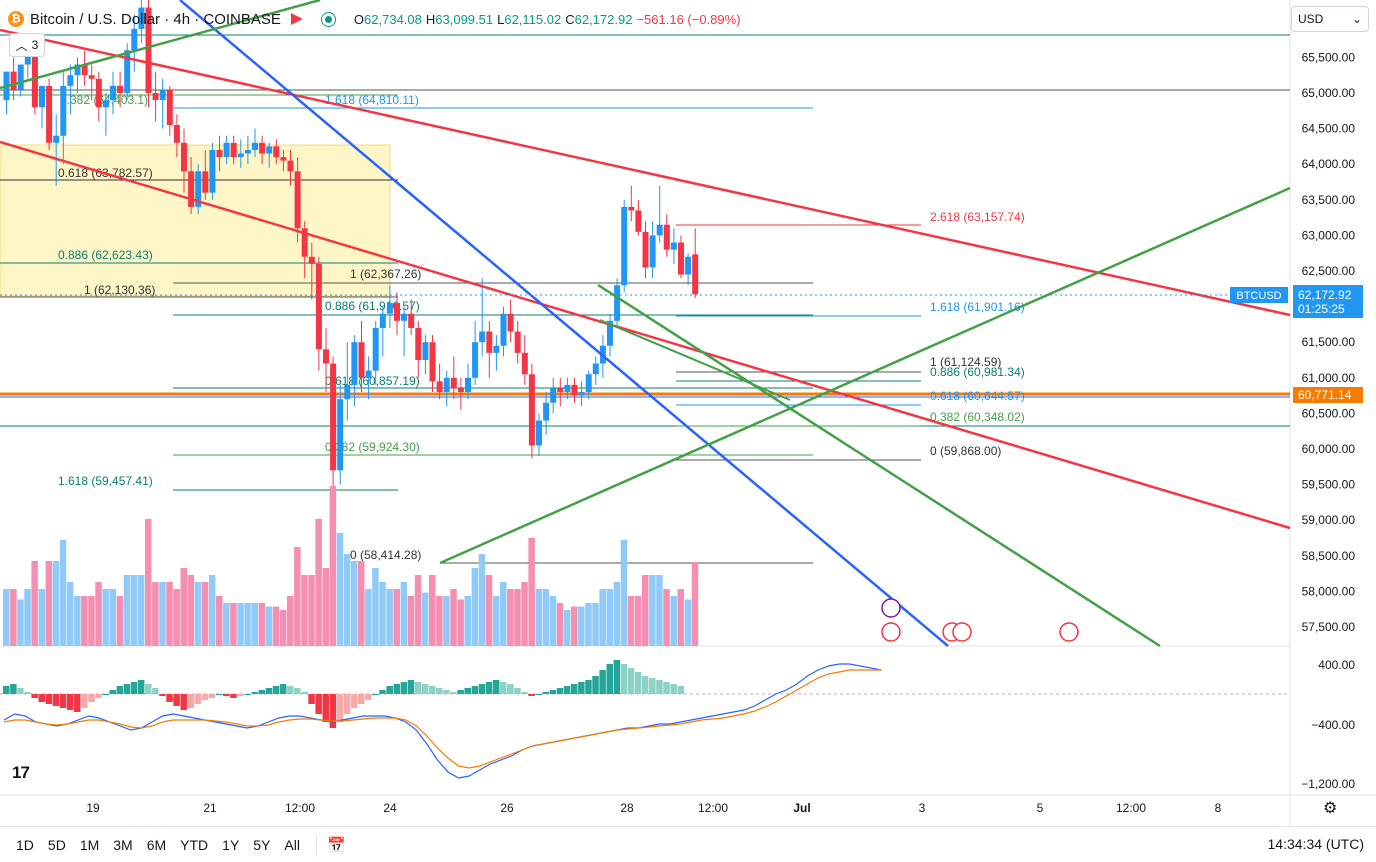  Describe the element at coordinates (292, 844) in the screenshot. I see `timeframe-all: All` at that location.